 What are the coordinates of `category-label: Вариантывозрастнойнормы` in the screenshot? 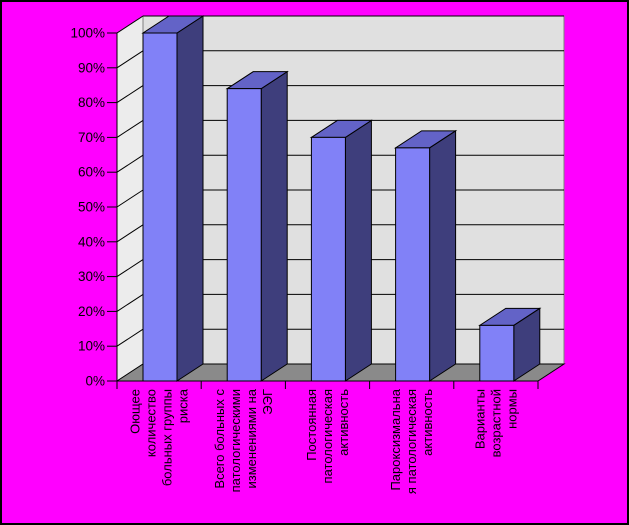 It's located at (495, 423).